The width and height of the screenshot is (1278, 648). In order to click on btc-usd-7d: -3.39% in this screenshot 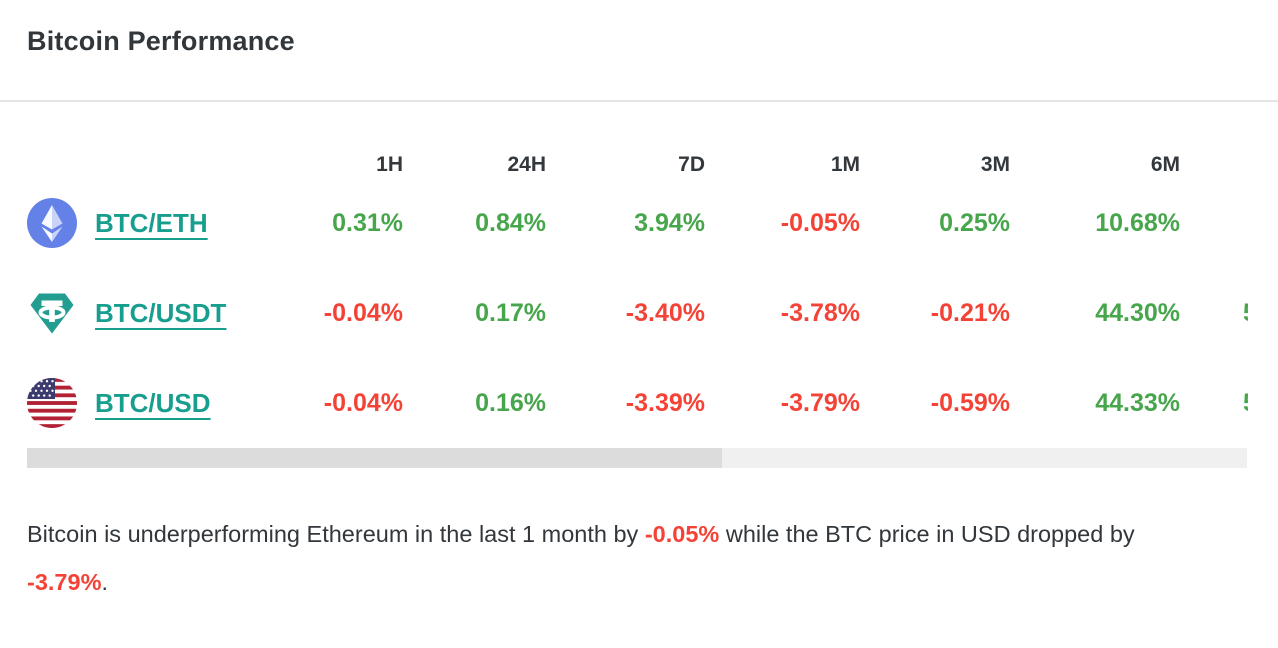, I will do `click(665, 402)`.